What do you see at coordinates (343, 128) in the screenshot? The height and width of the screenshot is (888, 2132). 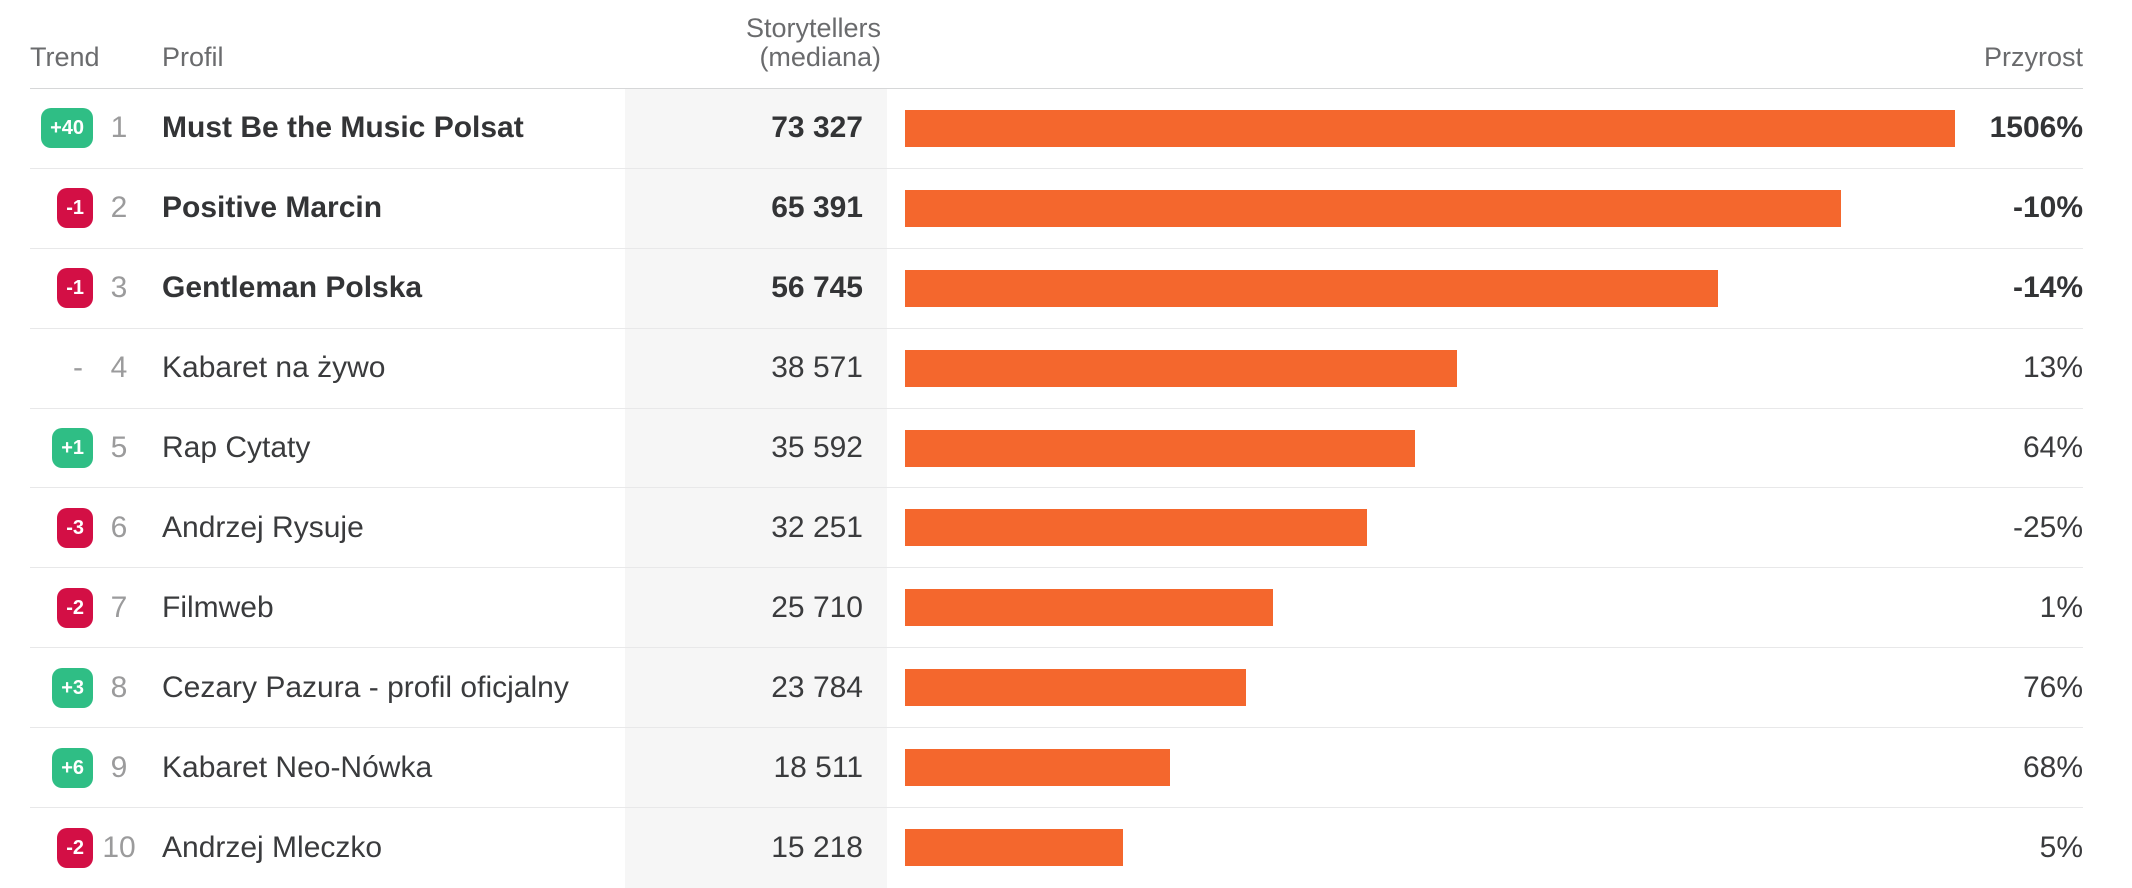 I see `profile-name: Must Be the Music Polsat` at bounding box center [343, 128].